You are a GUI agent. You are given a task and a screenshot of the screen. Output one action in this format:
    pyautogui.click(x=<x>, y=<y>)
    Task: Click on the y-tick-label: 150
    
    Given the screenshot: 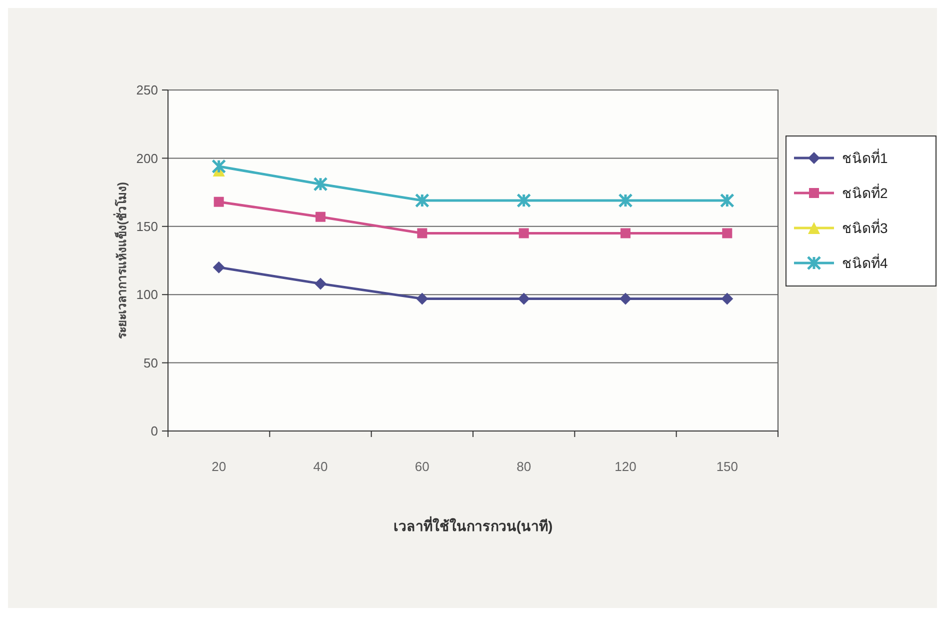 What is the action you would take?
    pyautogui.click(x=147, y=226)
    